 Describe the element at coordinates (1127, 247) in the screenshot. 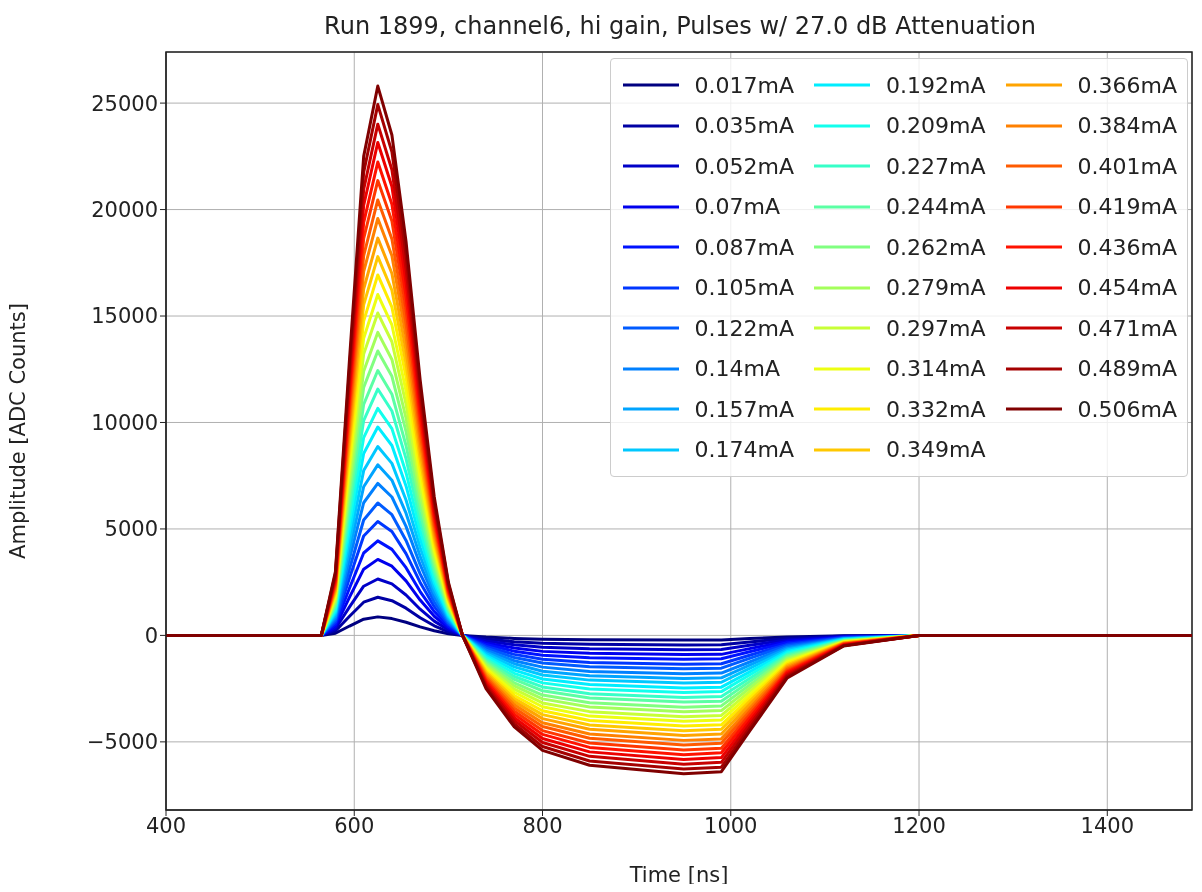

I see `legend-label: 0.436mA` at that location.